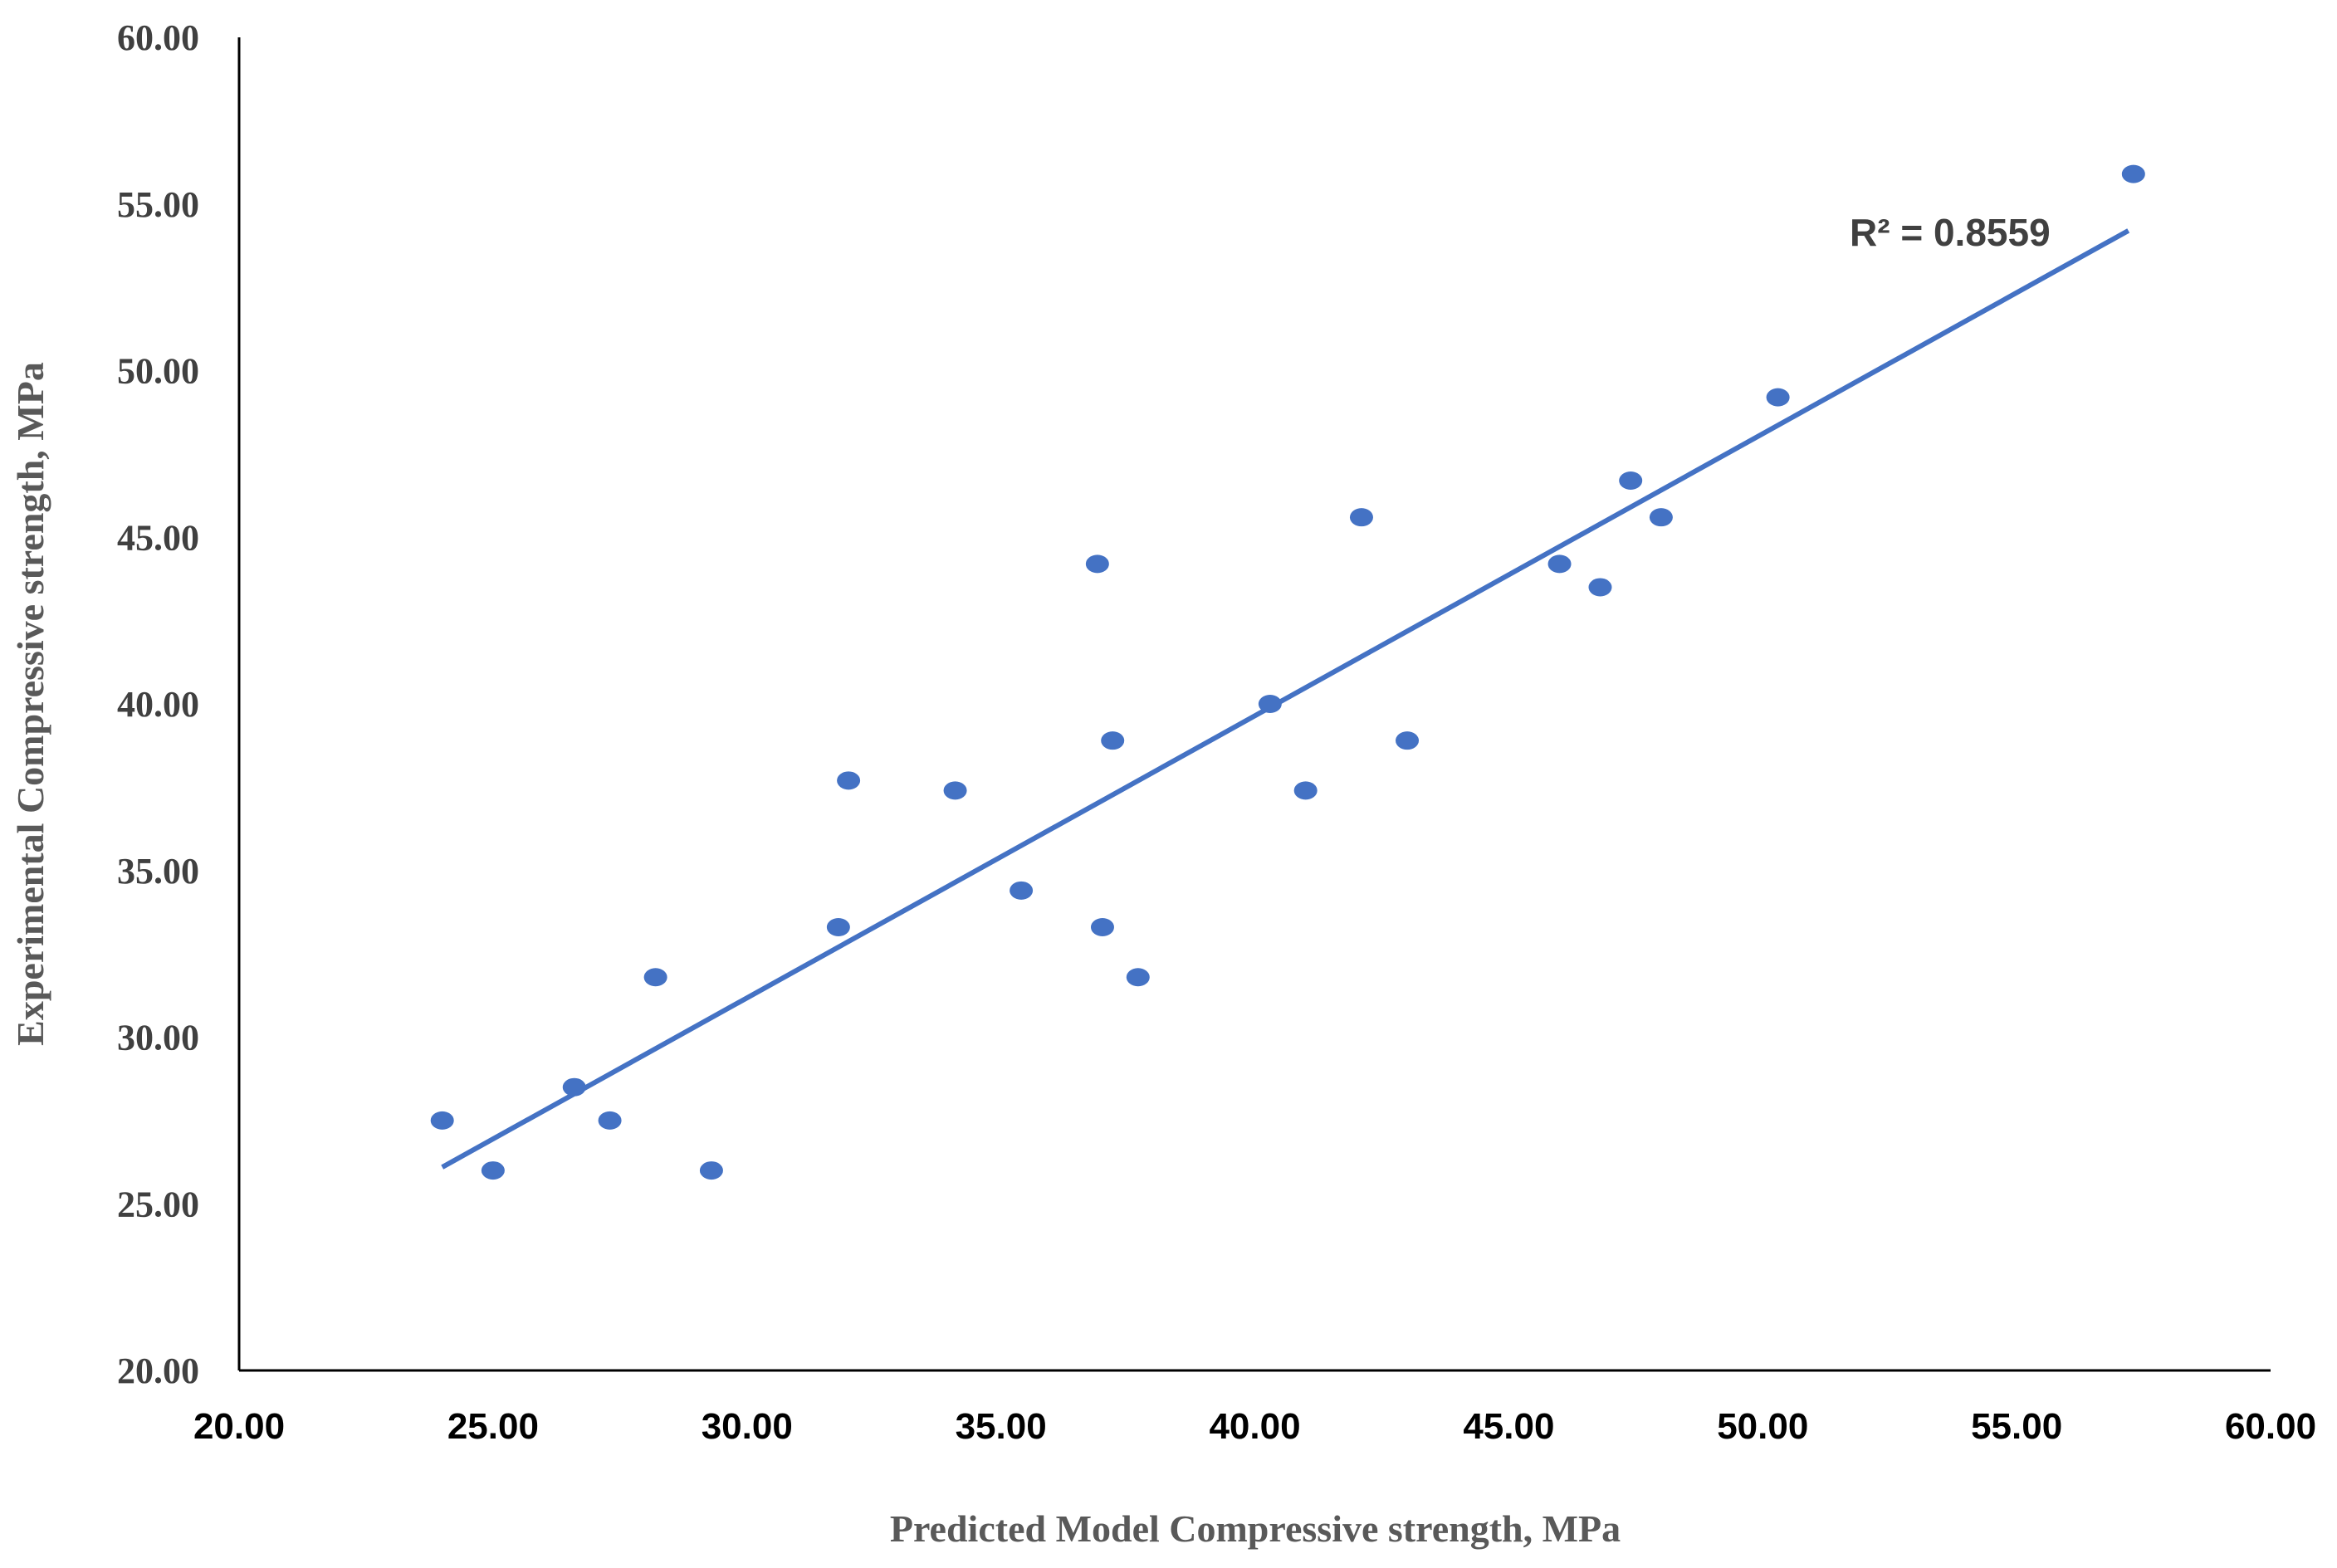  I want to click on x-tick-label: 50.00, so click(1763, 1427).